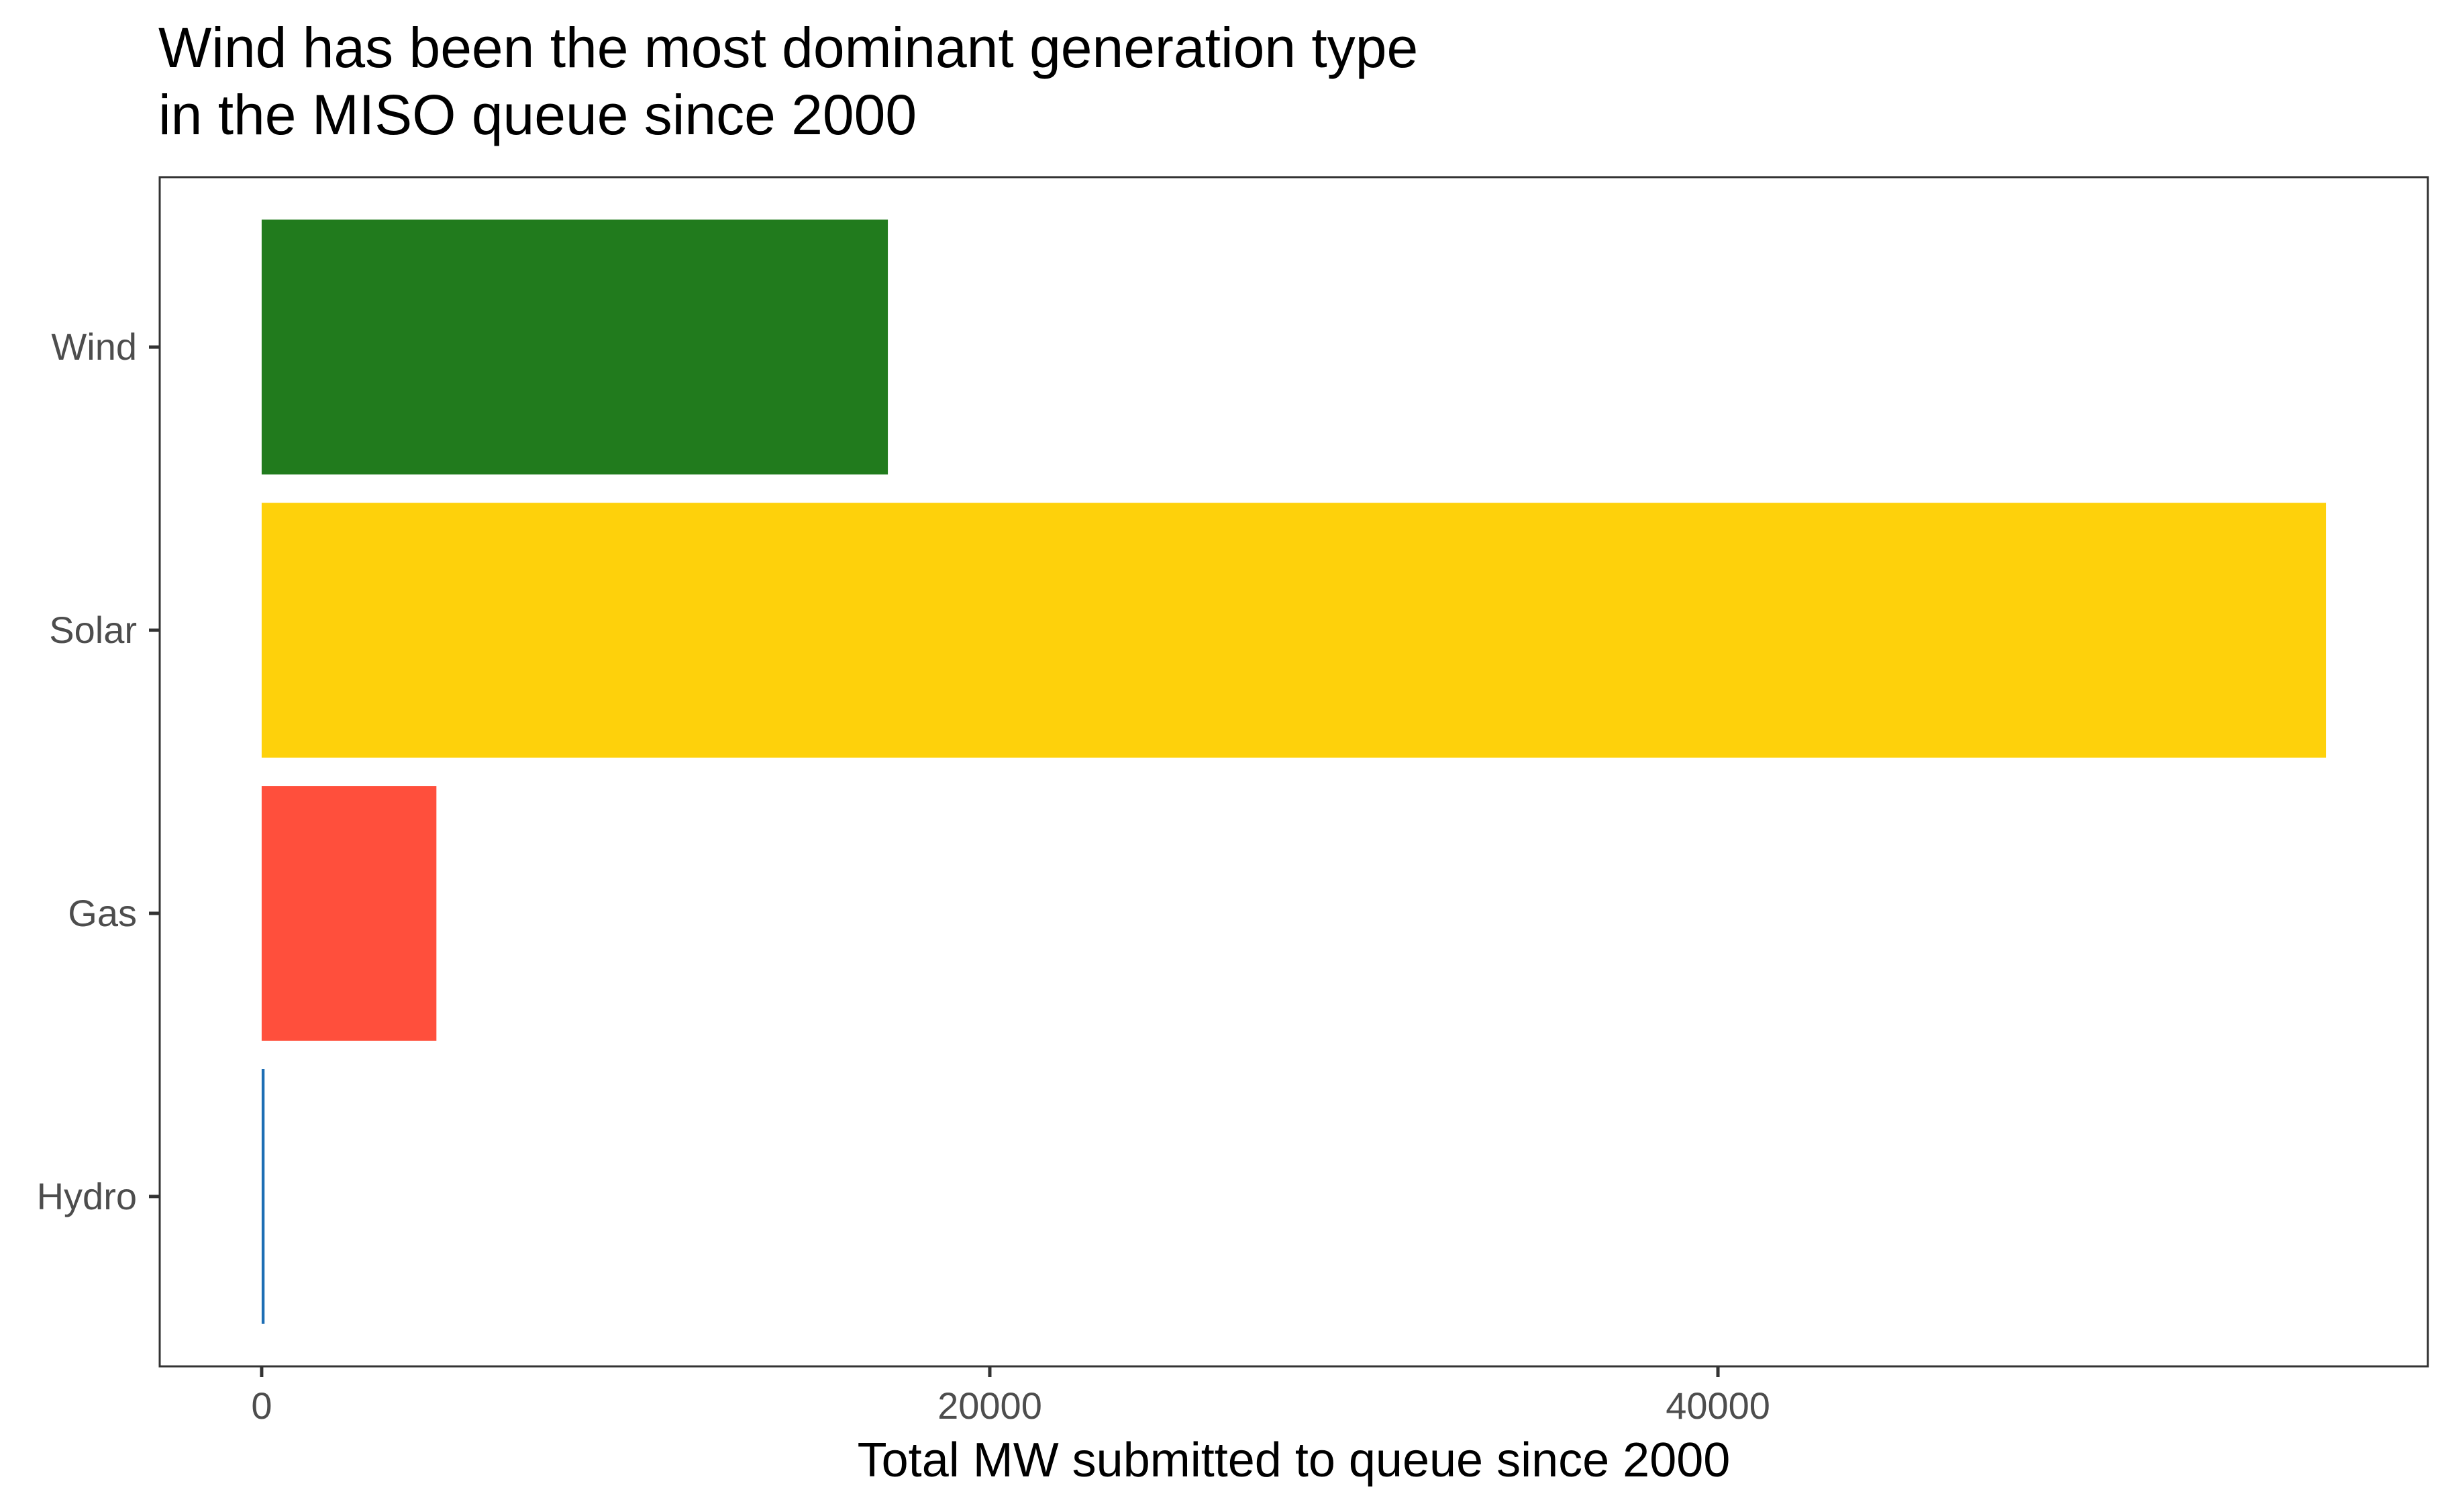 The width and height of the screenshot is (2446, 1512). Describe the element at coordinates (98, 771) in the screenshot. I see `y-axis: Wind Solar Gas Hydro` at that location.